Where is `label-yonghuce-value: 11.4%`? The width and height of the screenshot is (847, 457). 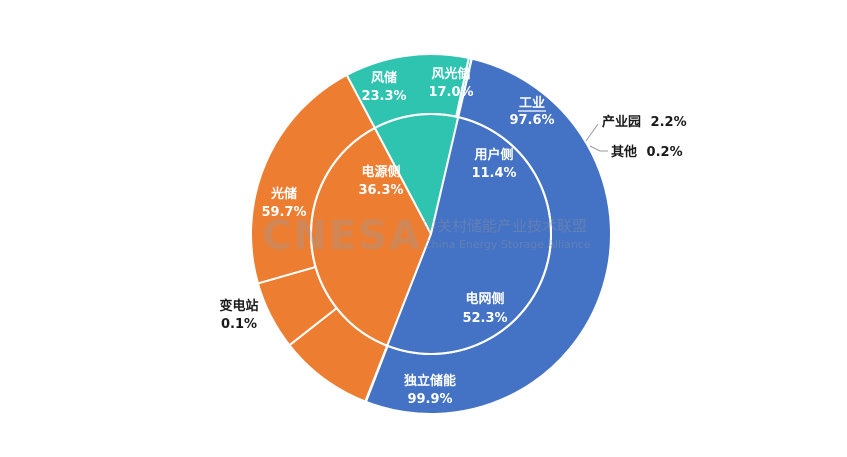
label-yonghuce-value: 11.4% is located at coordinates (493, 173).